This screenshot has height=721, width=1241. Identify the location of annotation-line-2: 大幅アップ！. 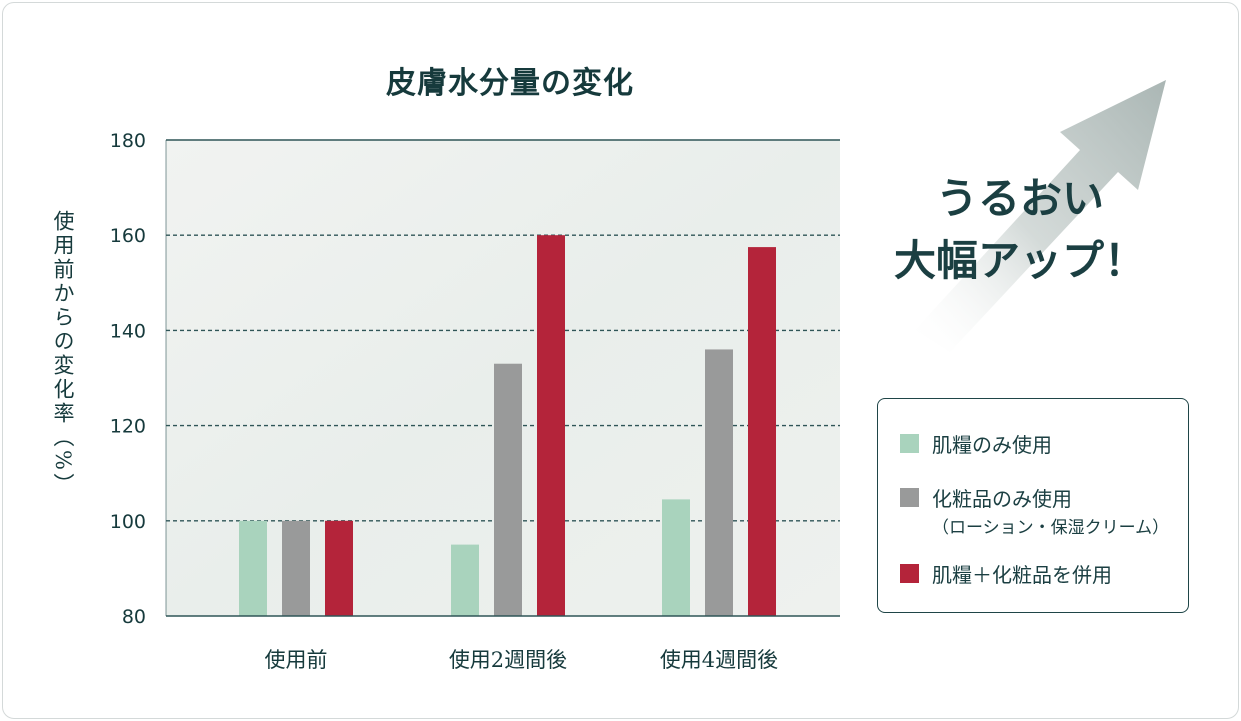
(1019, 260).